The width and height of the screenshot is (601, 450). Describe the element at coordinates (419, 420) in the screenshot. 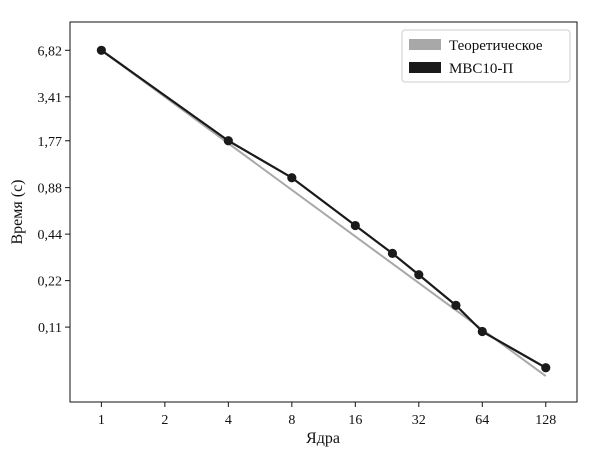

I see `x-tick-label-5: 32` at that location.